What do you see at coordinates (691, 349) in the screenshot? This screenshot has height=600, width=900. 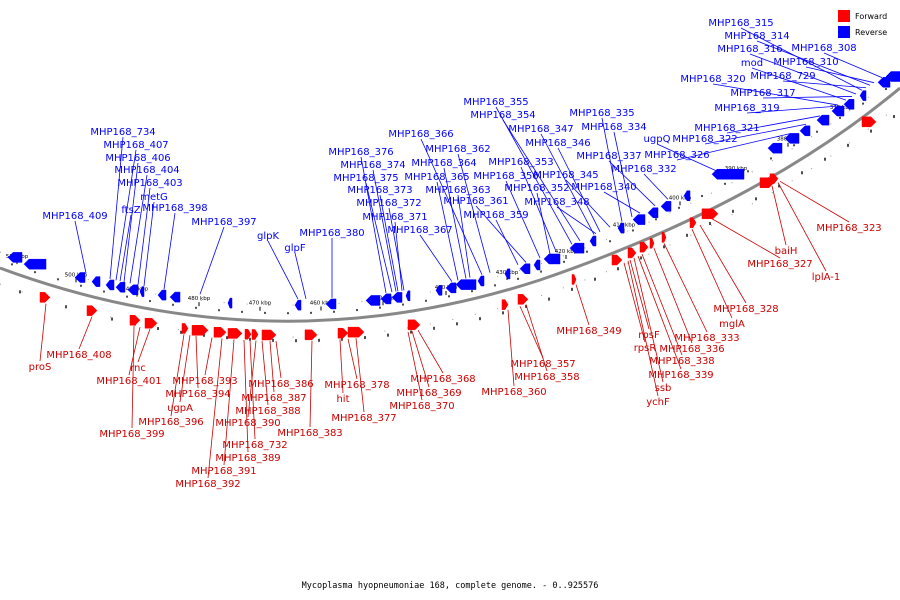 I see `forward-gene-label: MHP168_336` at bounding box center [691, 349].